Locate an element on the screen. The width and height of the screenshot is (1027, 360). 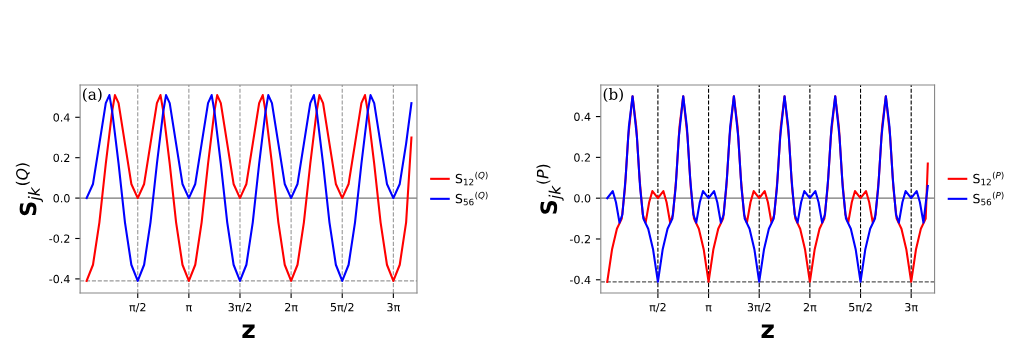
annotation: (a) is located at coordinates (92, 95).